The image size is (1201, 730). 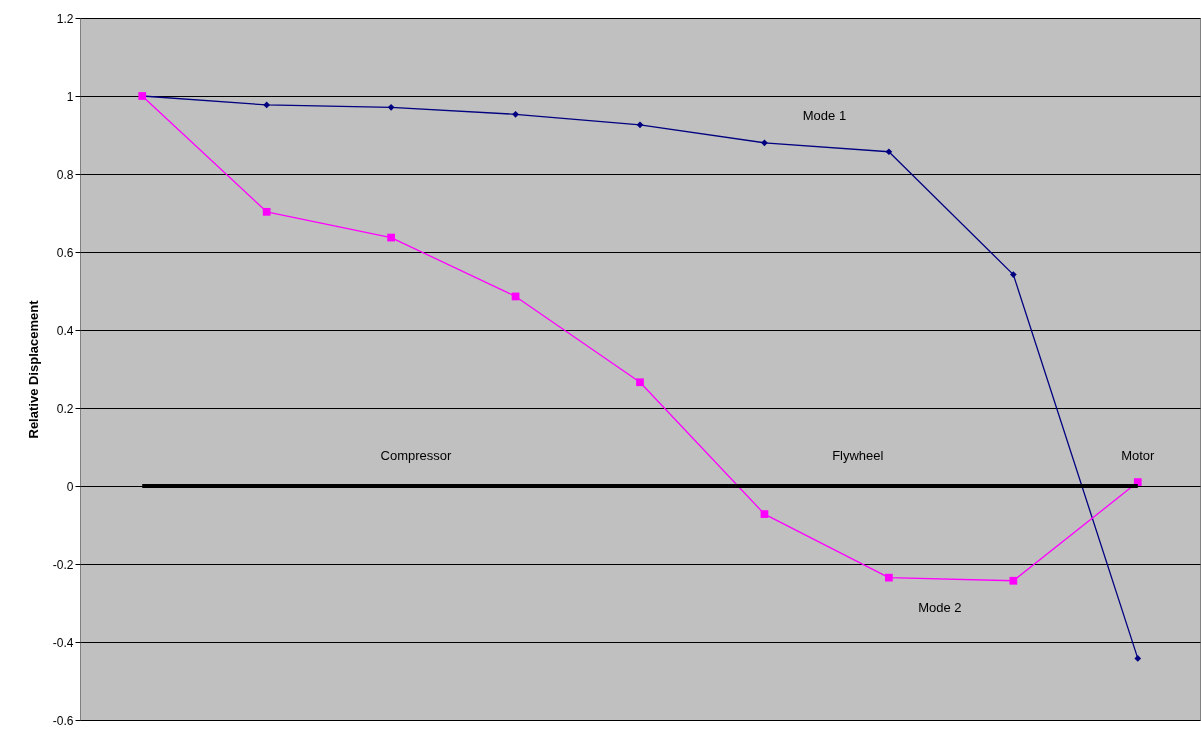 I want to click on y-axis-title: Relative Displacement, so click(x=33, y=369).